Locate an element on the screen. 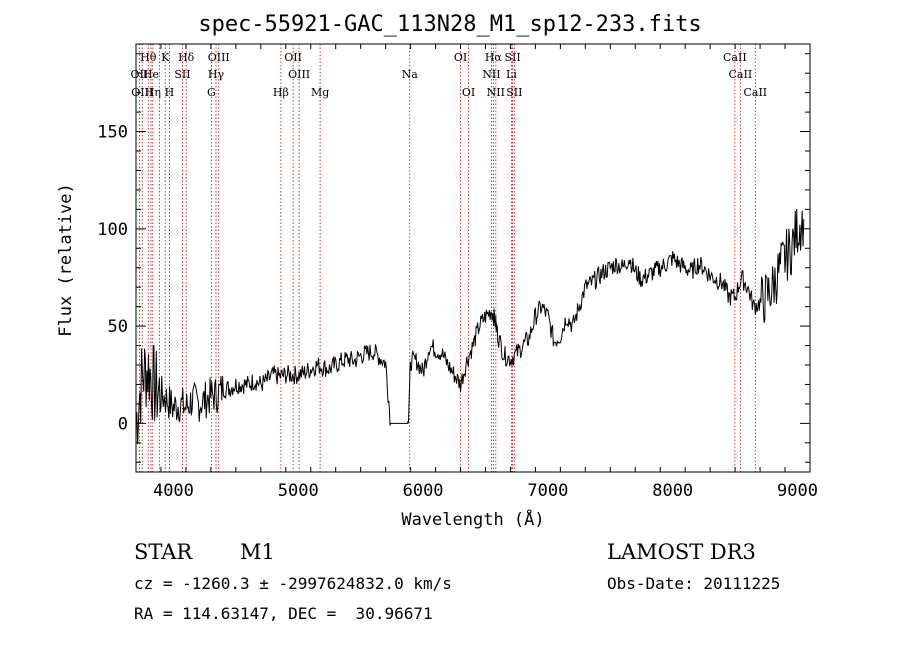  line-label: Mg is located at coordinates (320, 92).